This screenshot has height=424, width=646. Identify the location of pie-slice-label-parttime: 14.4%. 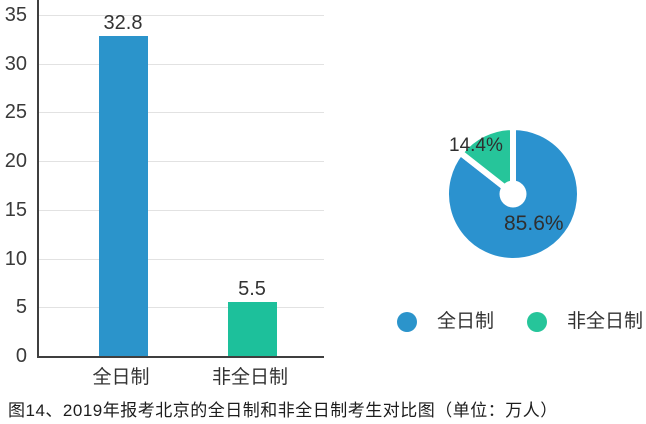
(476, 145).